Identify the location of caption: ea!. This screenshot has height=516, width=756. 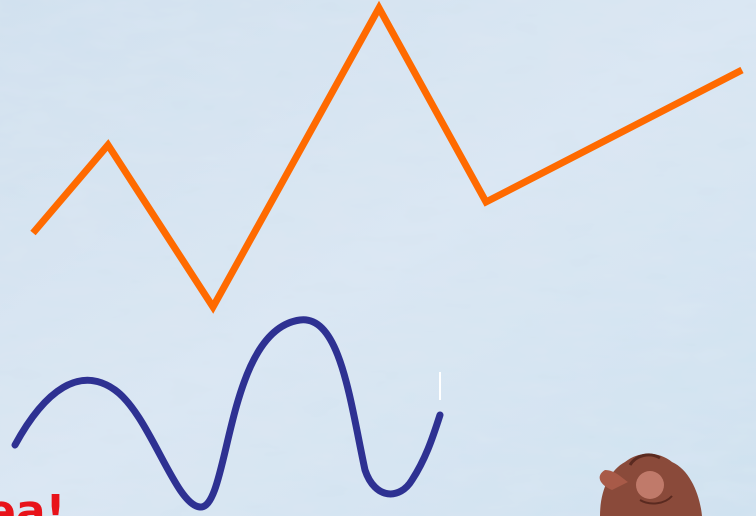
(33, 501).